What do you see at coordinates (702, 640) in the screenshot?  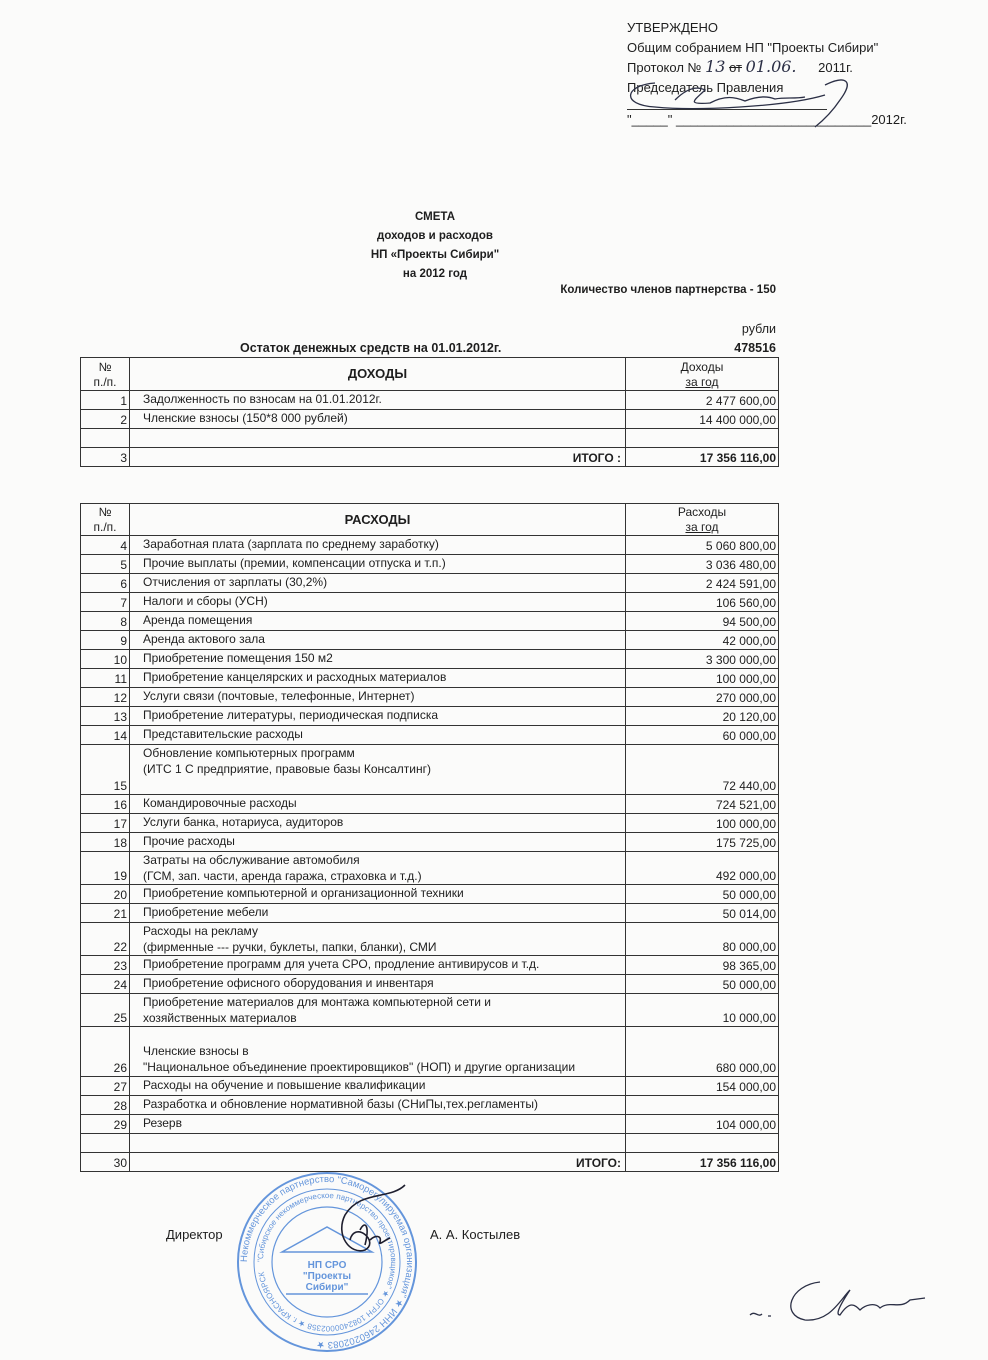 I see `row-value: 42 000,00` at bounding box center [702, 640].